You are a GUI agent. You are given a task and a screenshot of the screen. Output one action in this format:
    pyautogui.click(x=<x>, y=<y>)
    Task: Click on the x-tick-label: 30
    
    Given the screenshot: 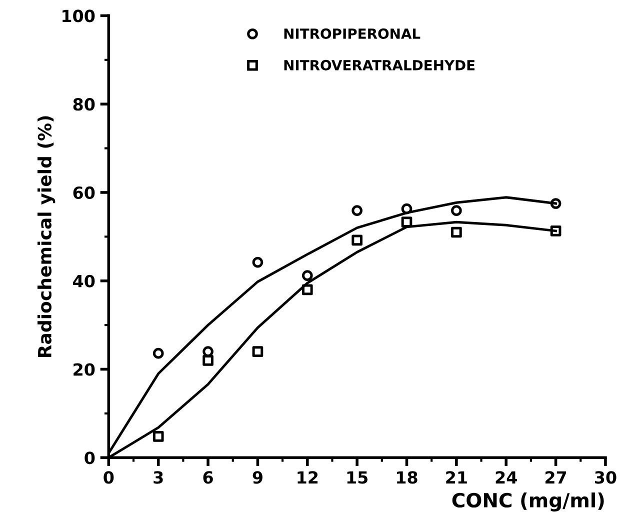 What is the action you would take?
    pyautogui.click(x=605, y=477)
    